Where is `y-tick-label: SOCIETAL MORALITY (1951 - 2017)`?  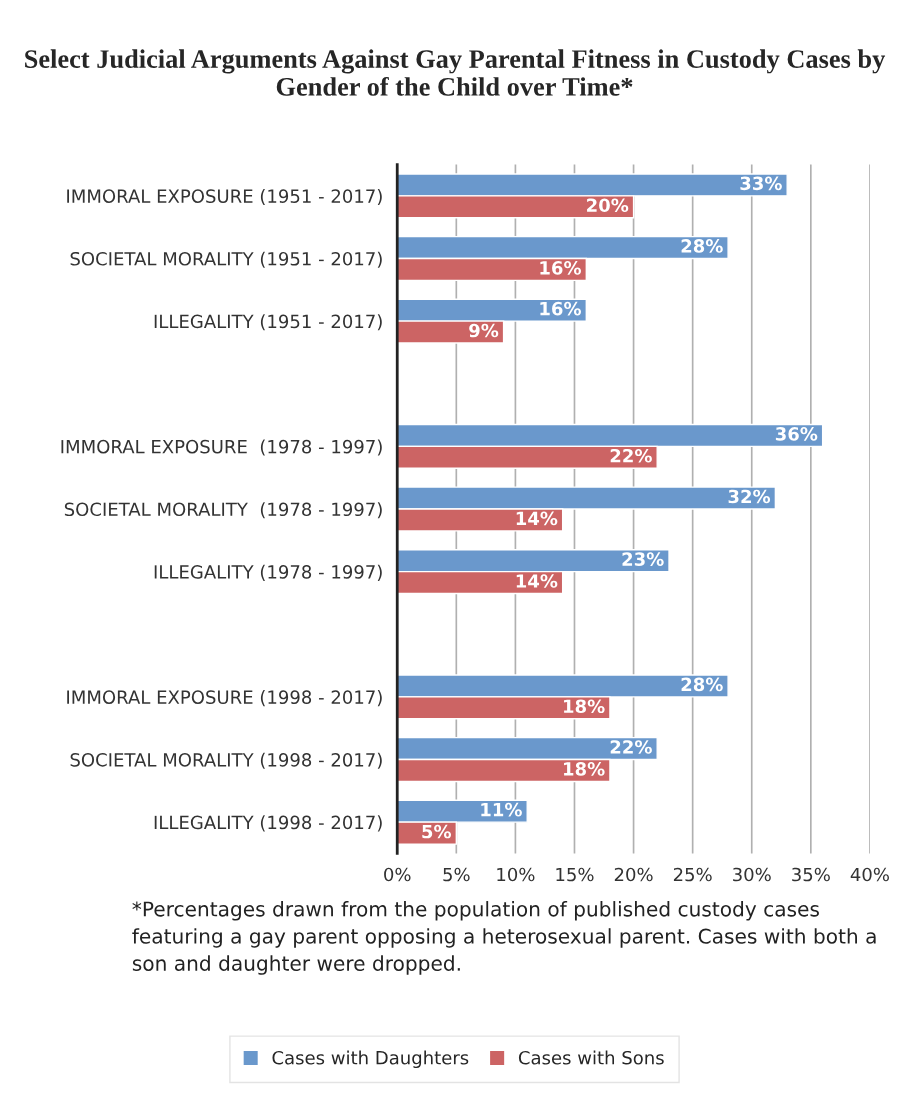
y-tick-label: SOCIETAL MORALITY (1951 - 2017) is located at coordinates (226, 259).